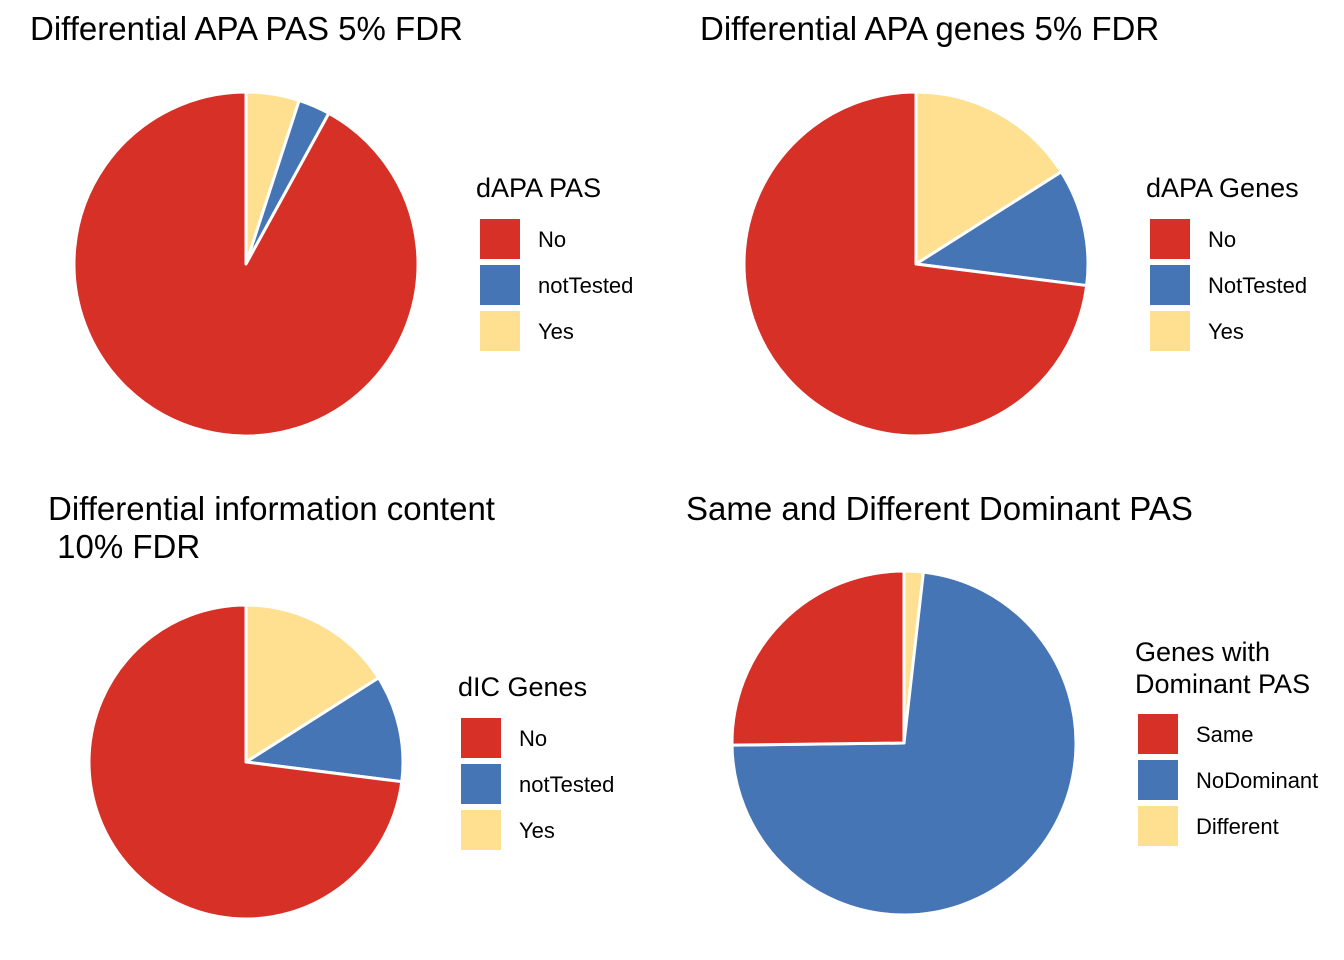 The height and width of the screenshot is (960, 1344). Describe the element at coordinates (500, 285) in the screenshot. I see `legend-1-key-nottested` at that location.